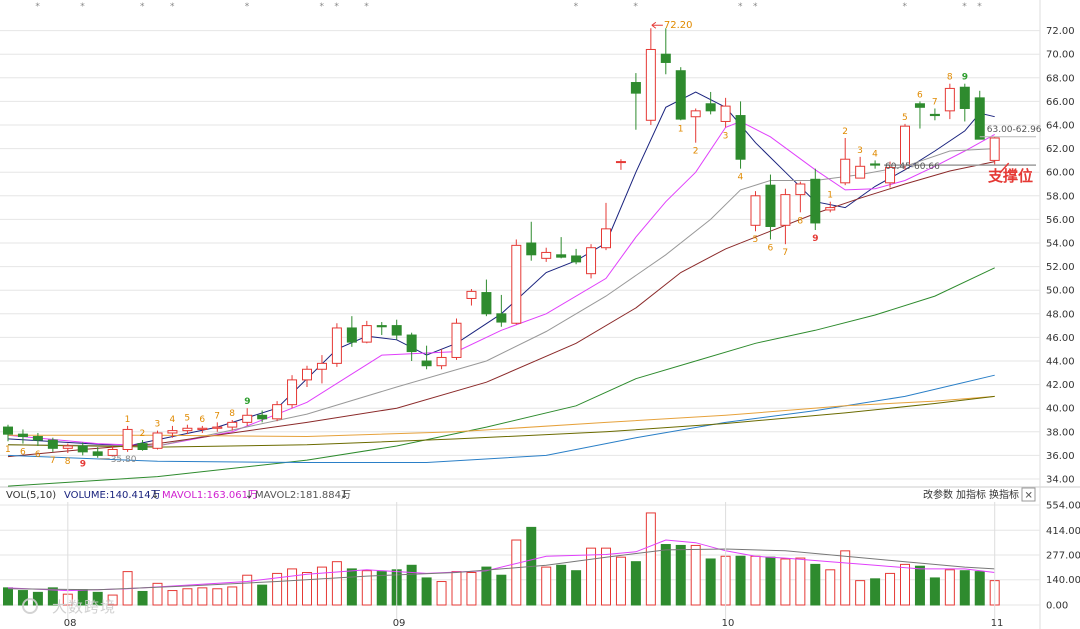 The width and height of the screenshot is (1080, 629). I want to click on switch-indicator-button: 换指标, so click(1004, 494).